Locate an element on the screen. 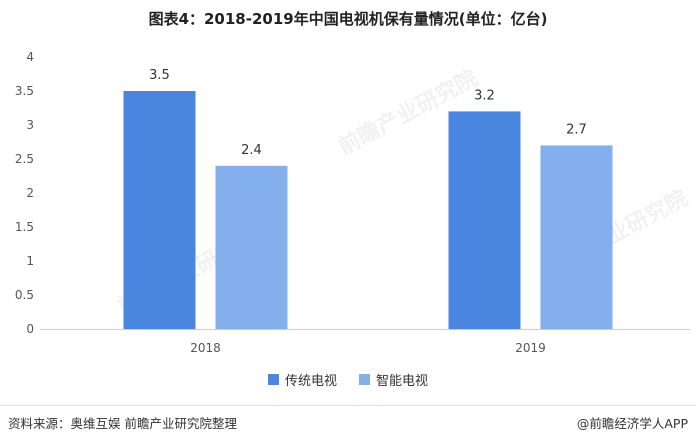 This screenshot has width=696, height=442. data-label: 2.4 is located at coordinates (251, 150).